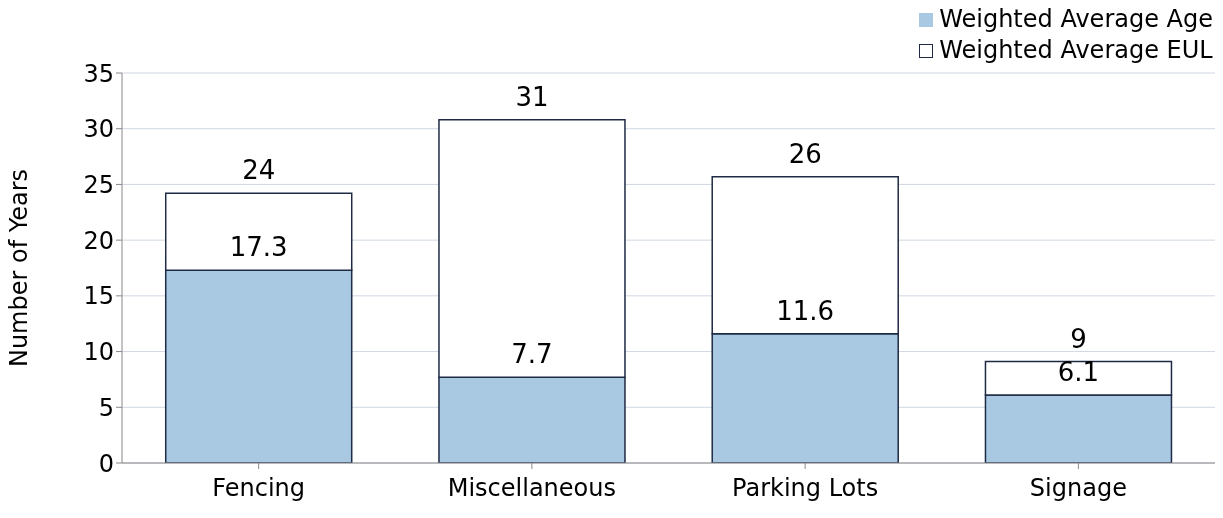 The height and width of the screenshot is (518, 1223). I want to click on y-tick-label: 25, so click(98, 184).